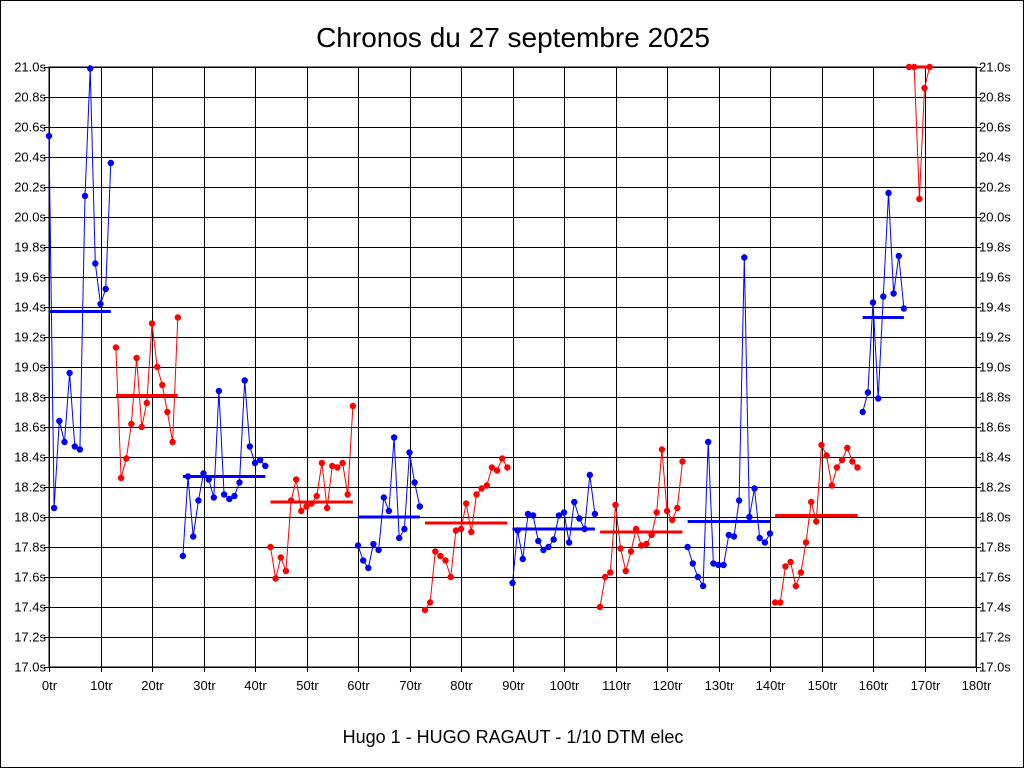 The width and height of the screenshot is (1024, 769). What do you see at coordinates (30, 487) in the screenshot?
I see `y-tick-label-left: 18.2s` at bounding box center [30, 487].